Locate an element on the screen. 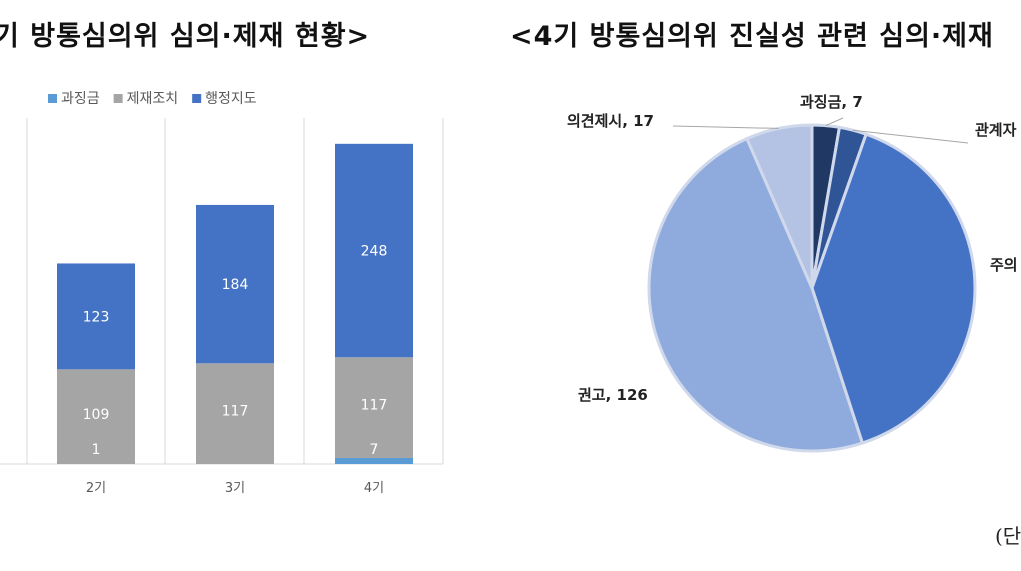  data-label-3기-행정지도: 184 is located at coordinates (235, 285).